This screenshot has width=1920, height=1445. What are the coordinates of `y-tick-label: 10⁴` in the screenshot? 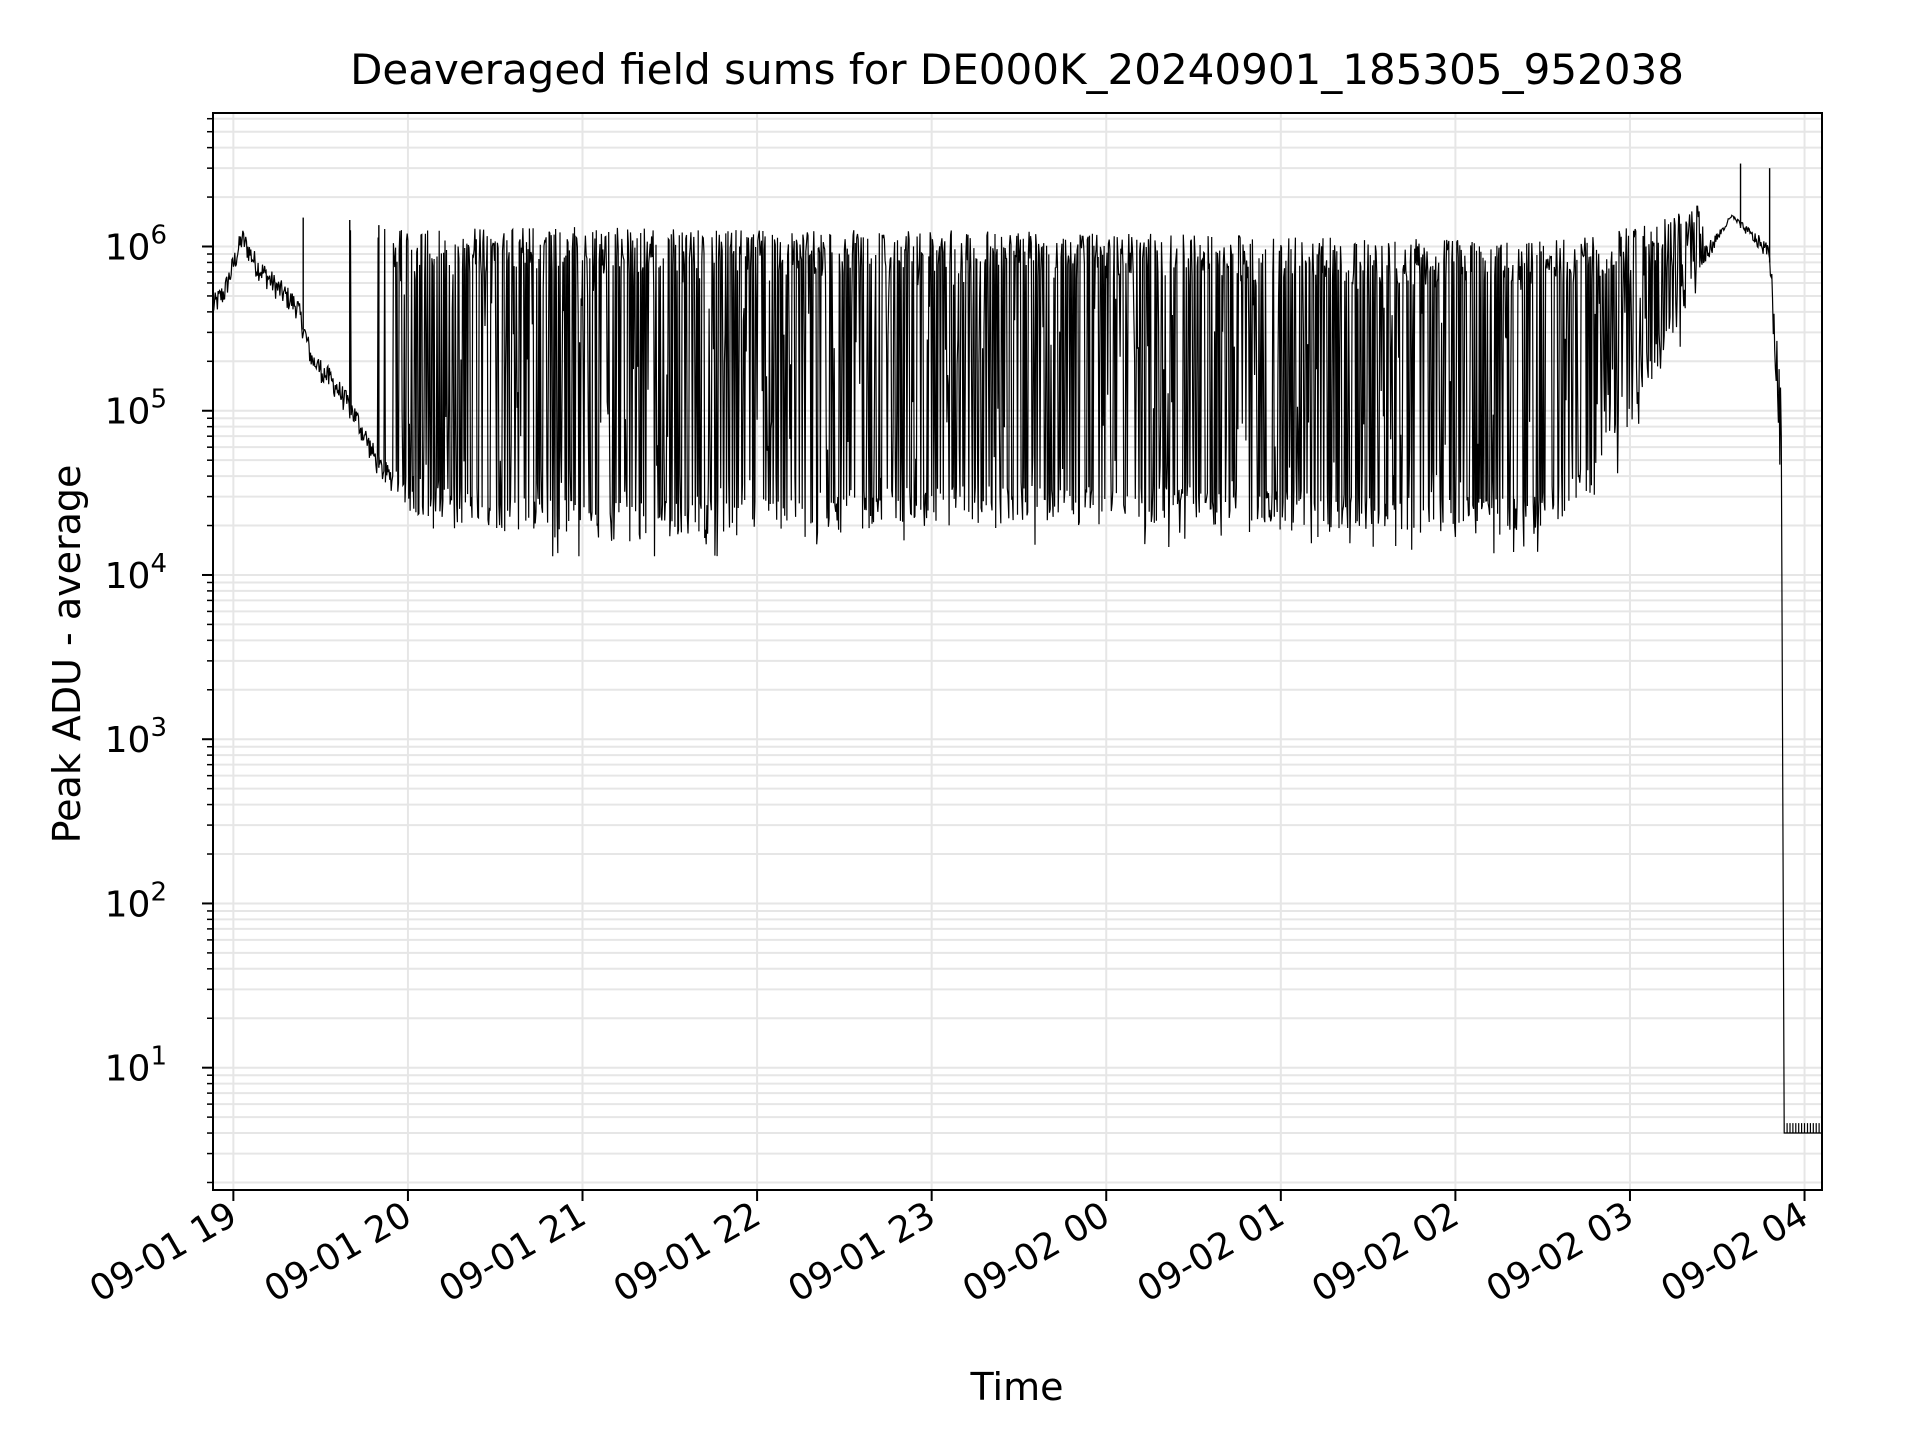 It's located at (136, 573).